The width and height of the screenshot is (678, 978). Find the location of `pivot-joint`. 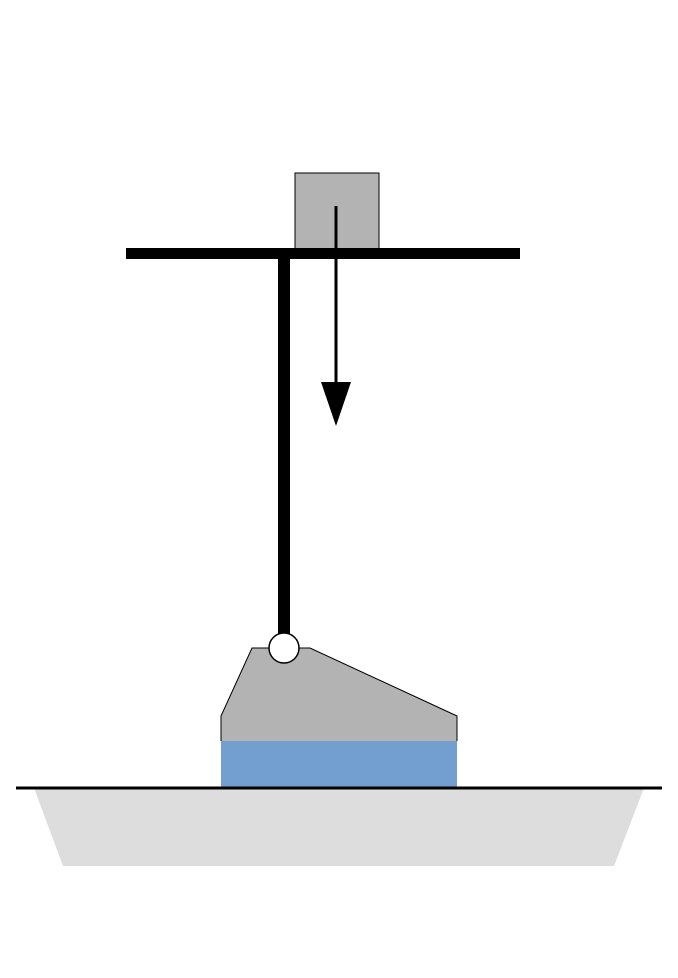

pivot-joint is located at coordinates (284, 648).